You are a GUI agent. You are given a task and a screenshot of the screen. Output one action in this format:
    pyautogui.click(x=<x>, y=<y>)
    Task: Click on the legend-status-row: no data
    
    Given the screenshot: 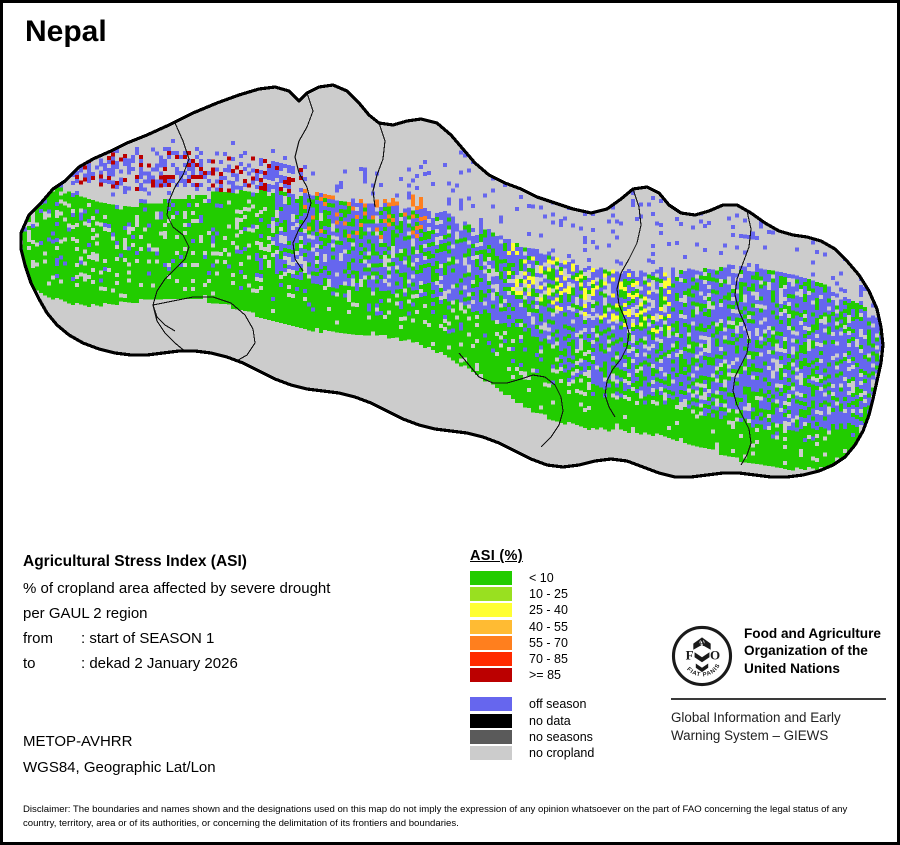 What is the action you would take?
    pyautogui.click(x=532, y=721)
    